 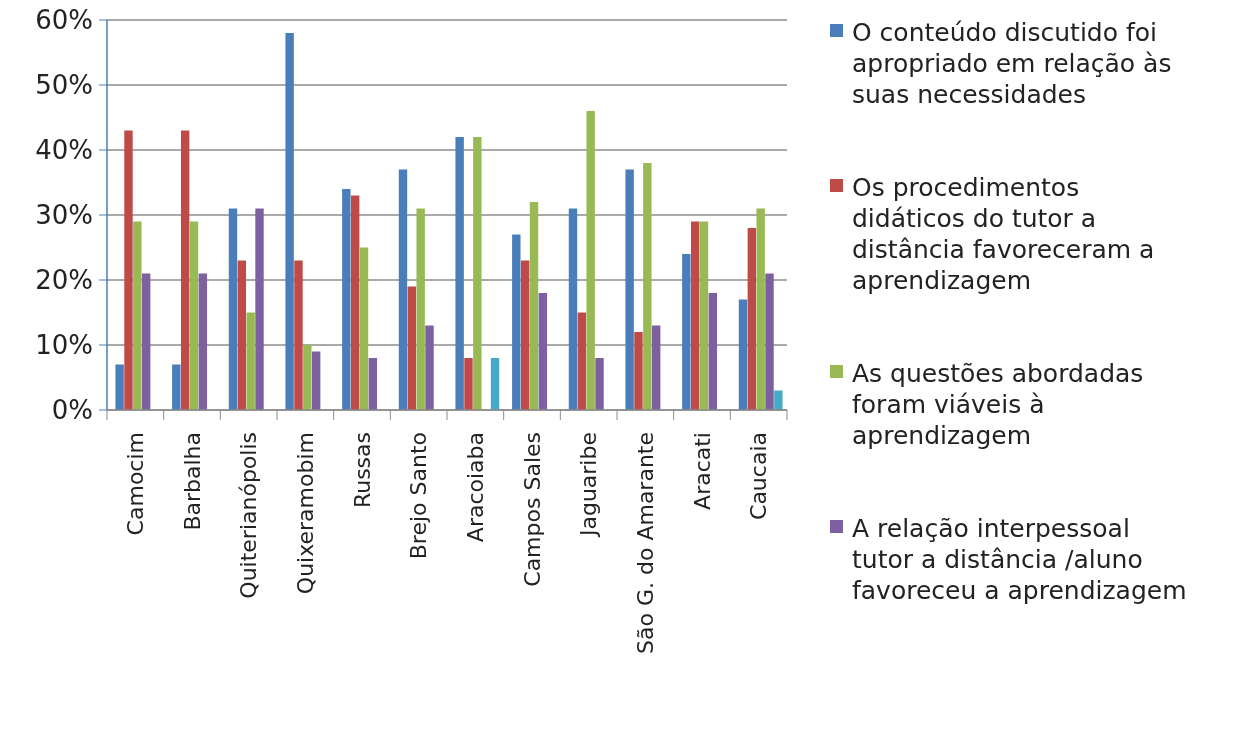 What do you see at coordinates (589, 485) in the screenshot?
I see `x-tick-label: Jaguaribe` at bounding box center [589, 485].